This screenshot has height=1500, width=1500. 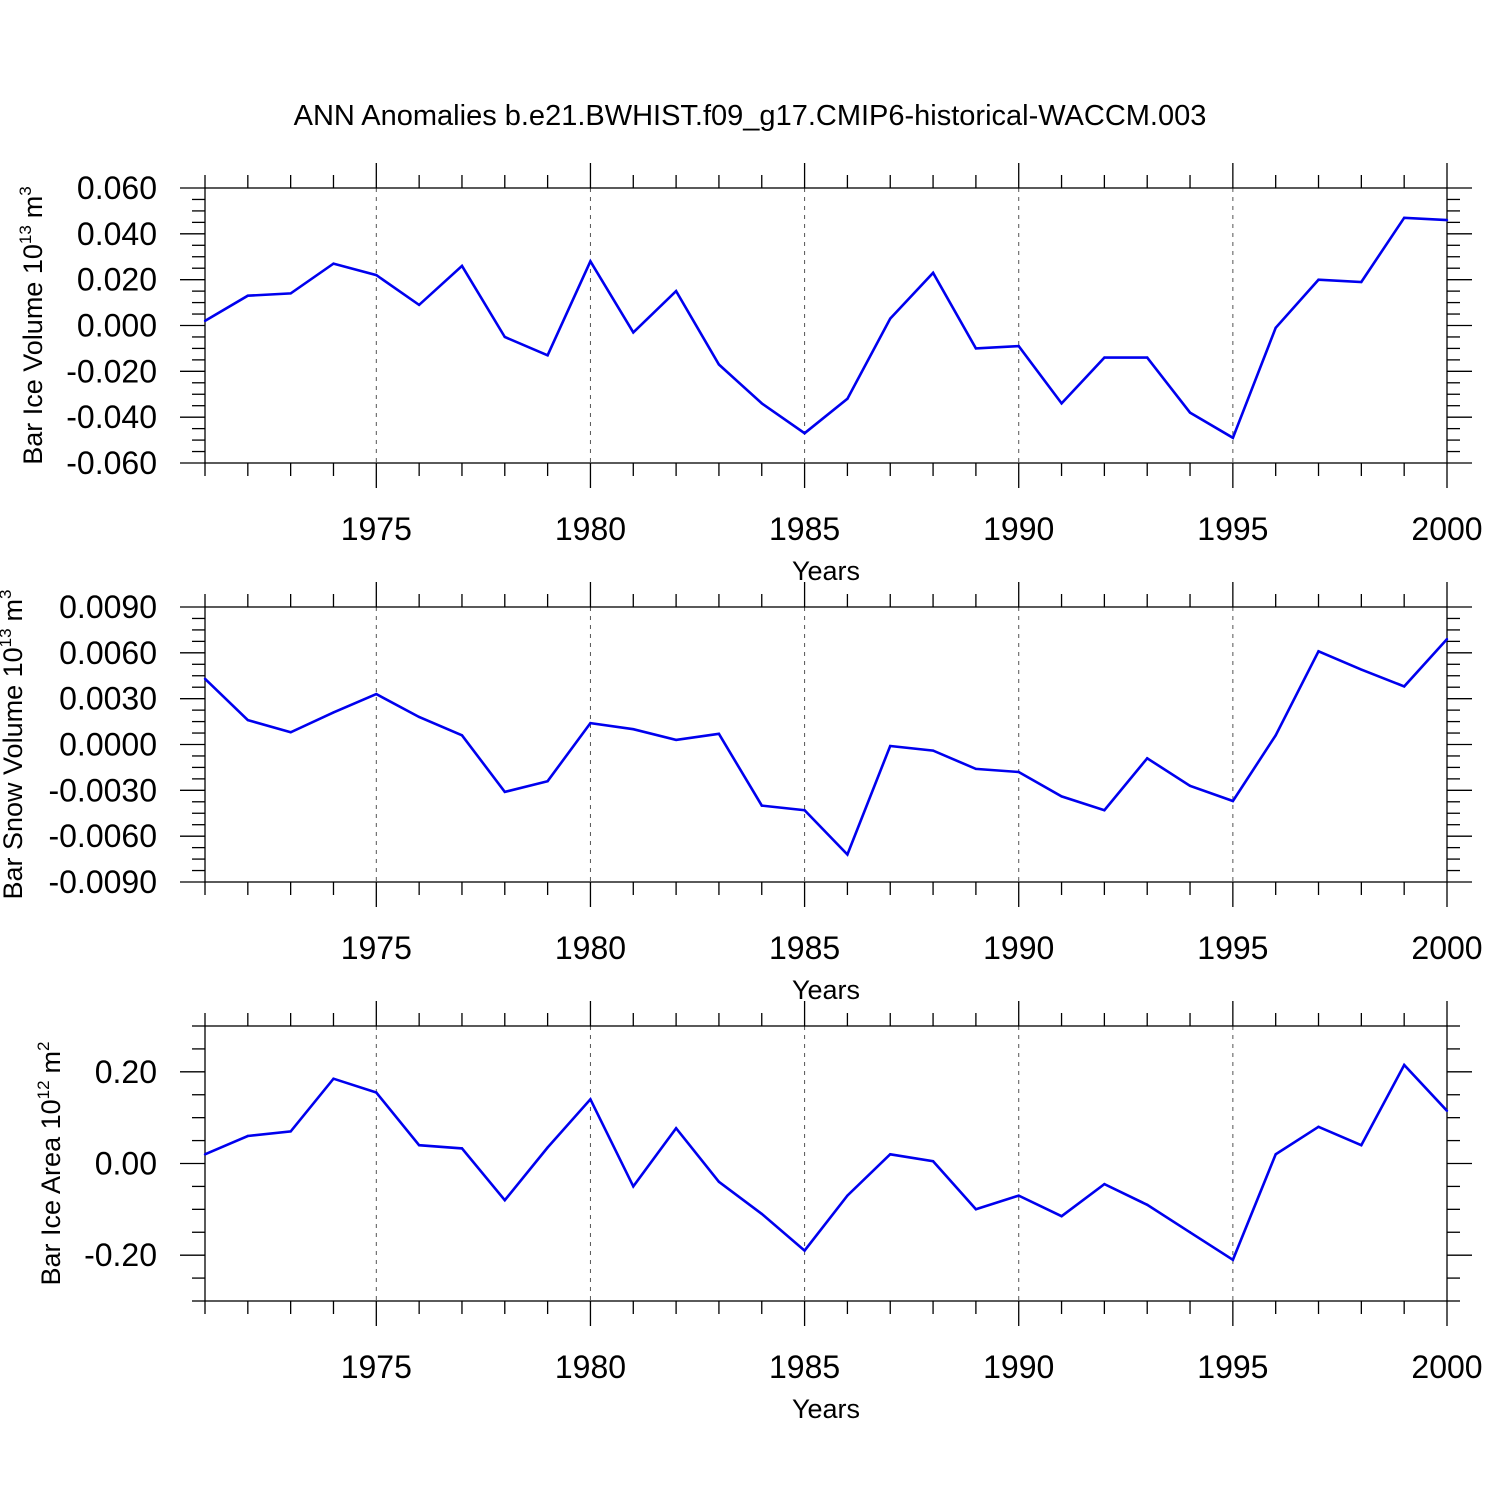 What do you see at coordinates (108, 653) in the screenshot?
I see `y-tick-label: 0.0060` at bounding box center [108, 653].